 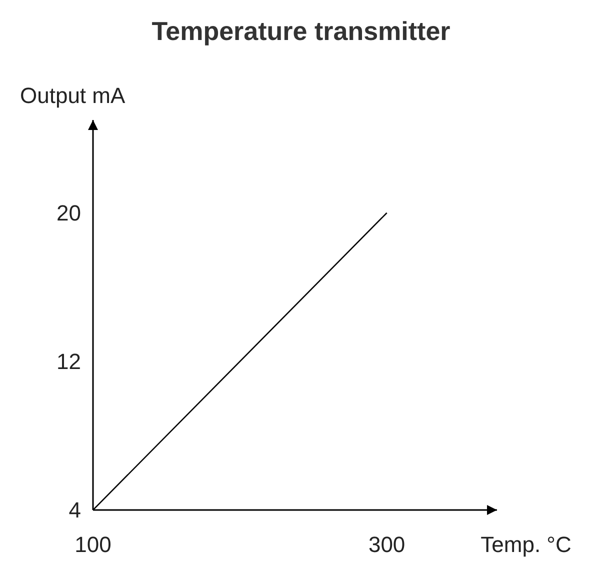 I want to click on y-tick-label: 12, so click(x=68, y=361).